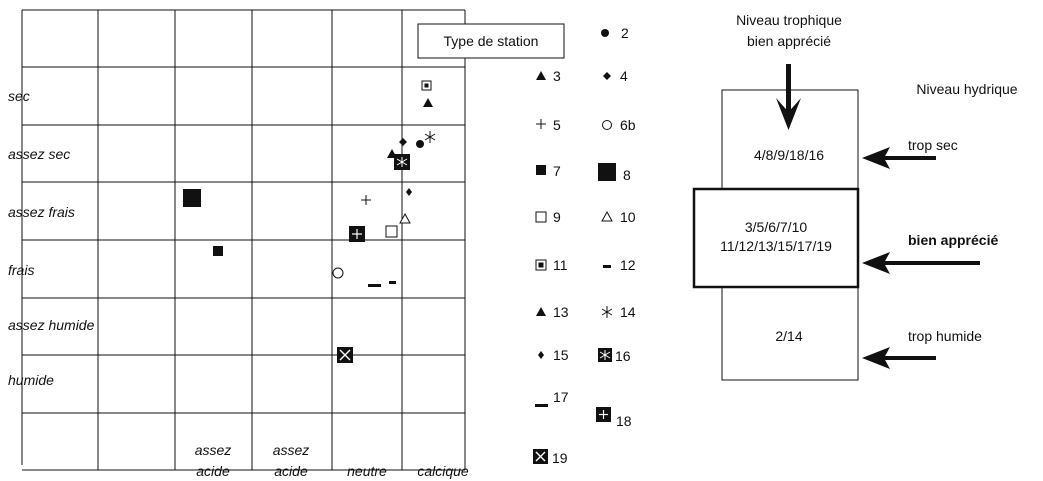 This screenshot has width=1043, height=481. Describe the element at coordinates (338, 273) in the screenshot. I see `plot-station-6b` at that location.